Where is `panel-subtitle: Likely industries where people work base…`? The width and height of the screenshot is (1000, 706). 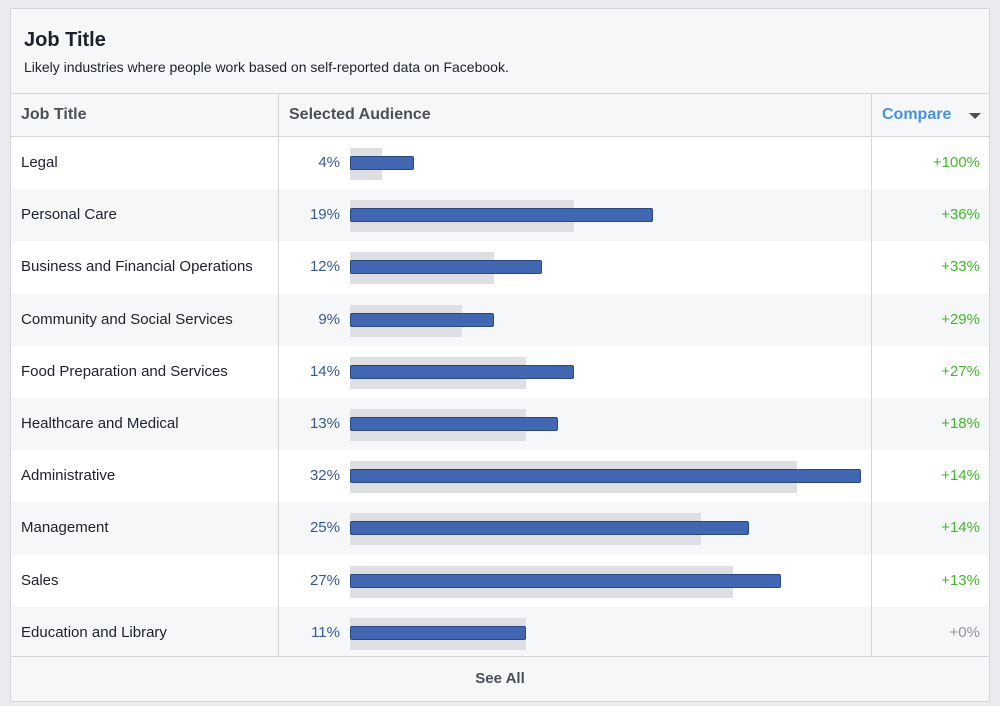 panel-subtitle: Likely industries where people work base… is located at coordinates (266, 67).